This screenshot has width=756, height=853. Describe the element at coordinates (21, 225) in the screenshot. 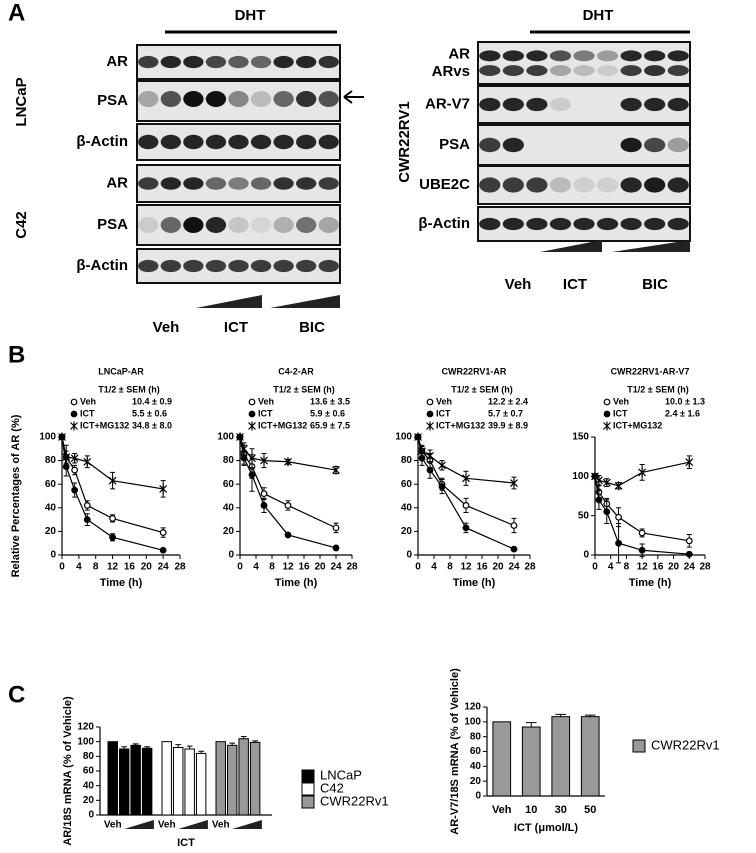

I see `cell-line-label: C42` at that location.